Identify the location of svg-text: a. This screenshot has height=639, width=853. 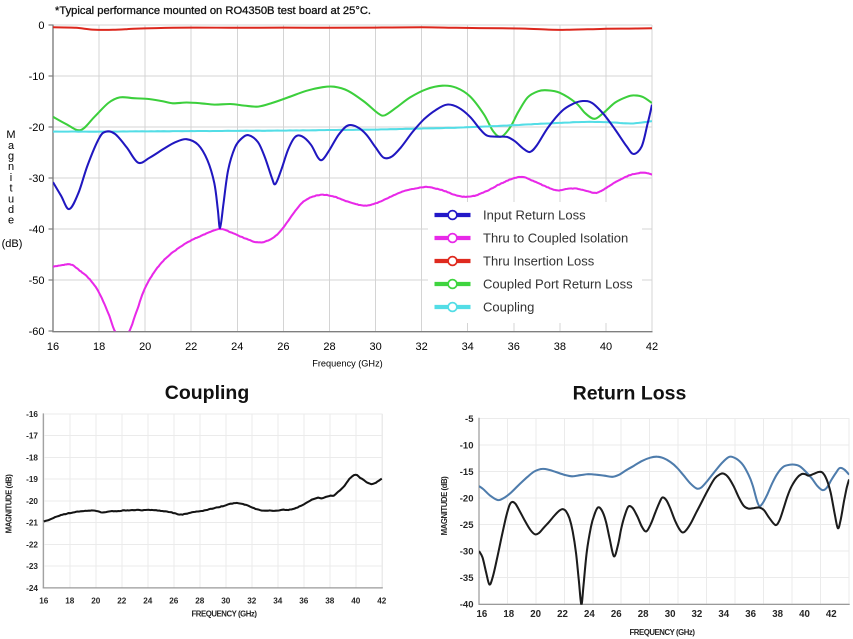
(11, 146).